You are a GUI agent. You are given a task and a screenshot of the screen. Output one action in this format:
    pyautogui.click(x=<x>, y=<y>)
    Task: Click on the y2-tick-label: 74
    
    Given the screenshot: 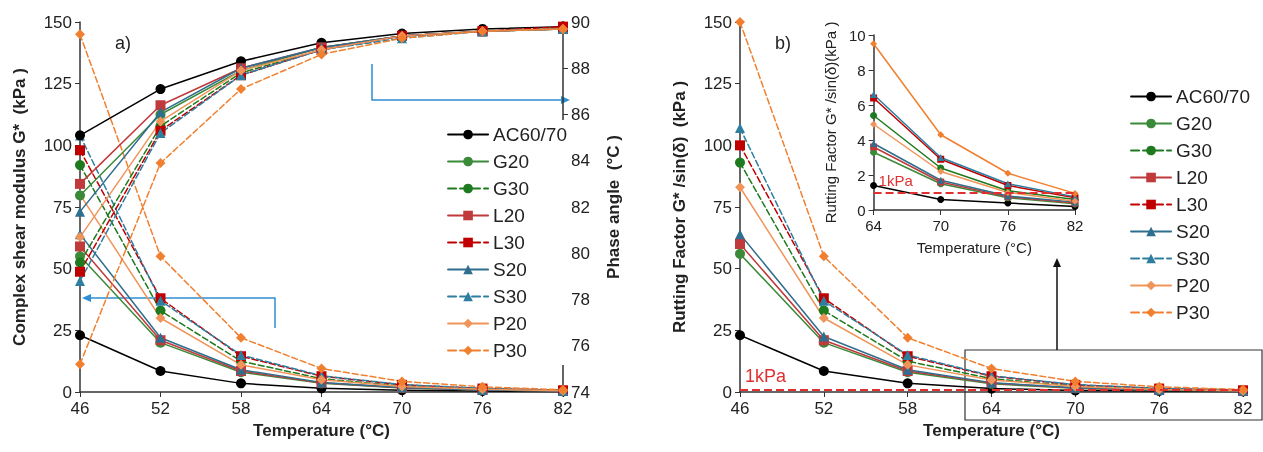 What is the action you would take?
    pyautogui.click(x=580, y=392)
    